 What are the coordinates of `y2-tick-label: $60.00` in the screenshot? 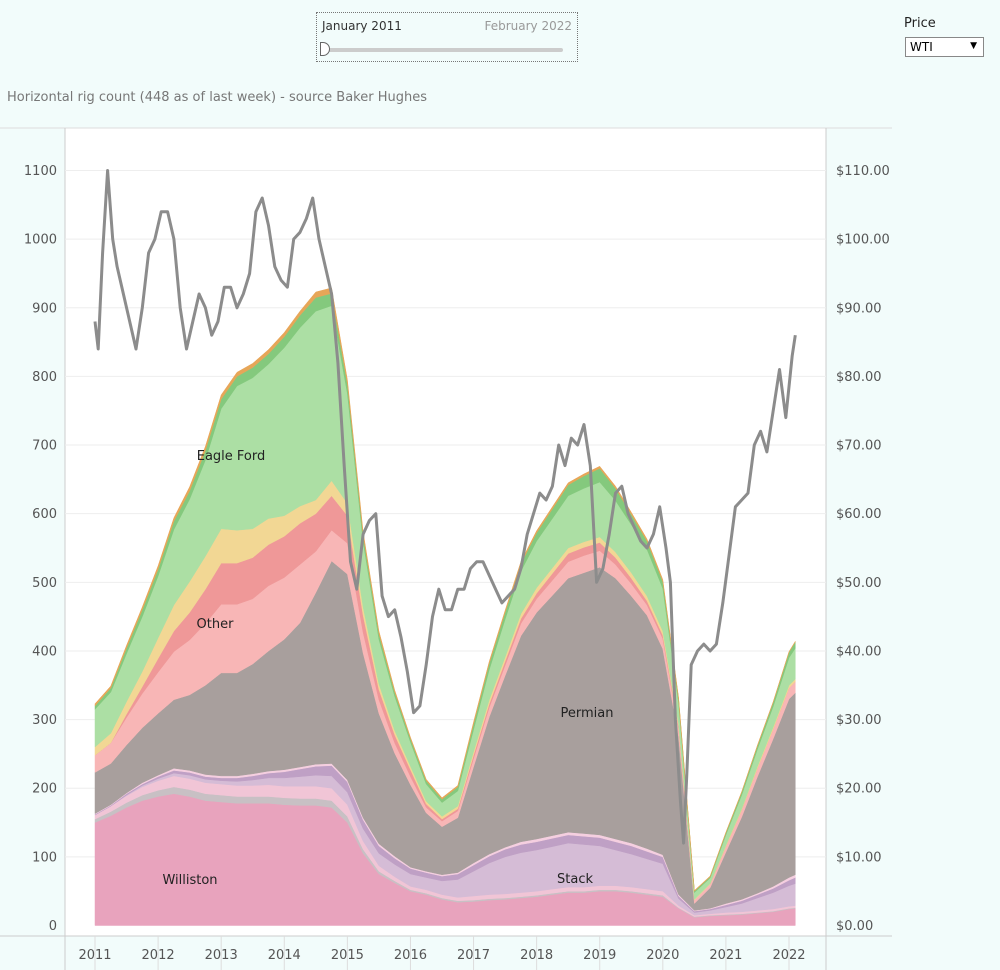 It's located at (859, 514).